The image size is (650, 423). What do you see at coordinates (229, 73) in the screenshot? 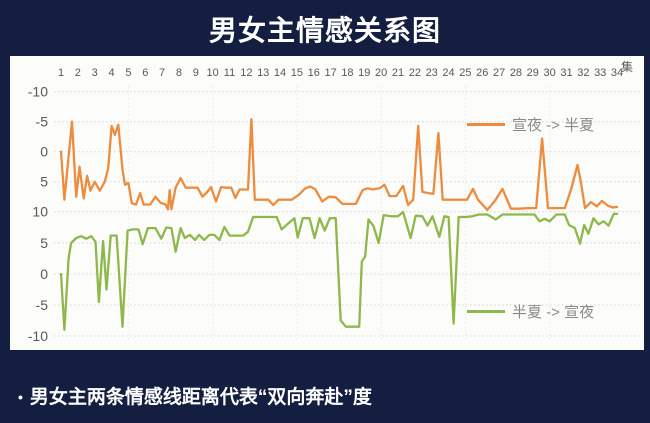
I see `x-tick-label: 11` at bounding box center [229, 73].